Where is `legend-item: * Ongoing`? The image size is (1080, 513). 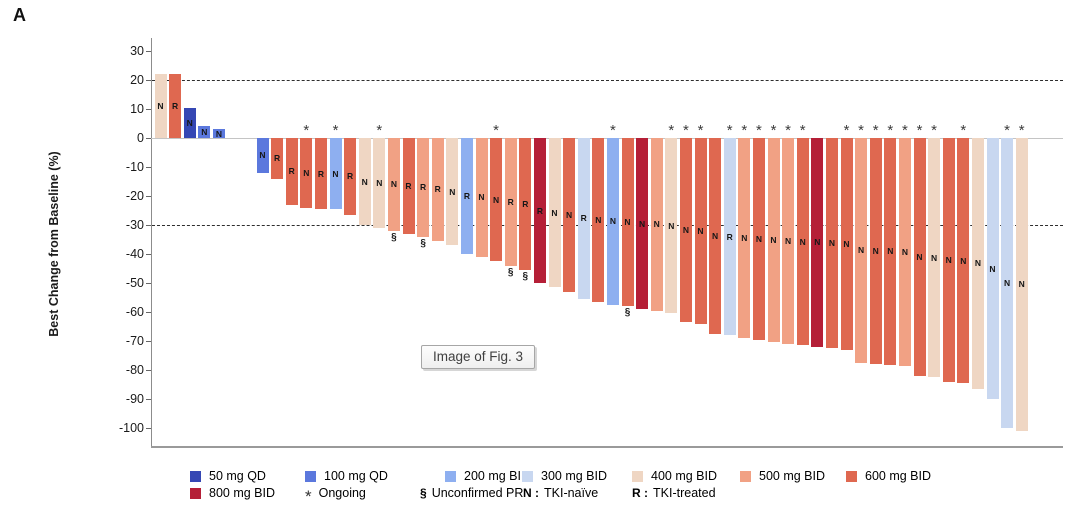 legend-item: * Ongoing is located at coordinates (335, 495).